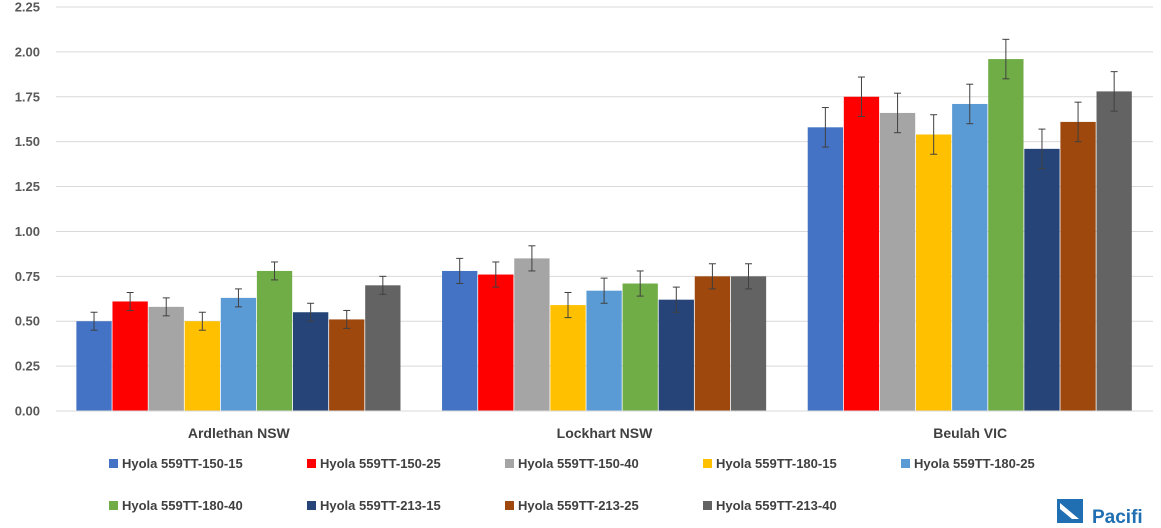  I want to click on y-tick-label: 1.25, so click(27, 186).